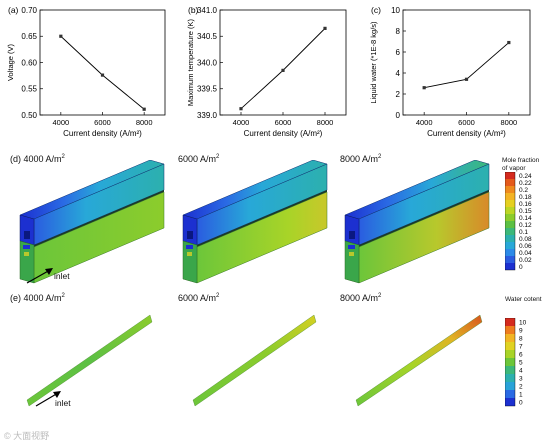 Image resolution: width=554 pixels, height=444 pixels. I want to click on y-tick-label: 2, so click(398, 94).